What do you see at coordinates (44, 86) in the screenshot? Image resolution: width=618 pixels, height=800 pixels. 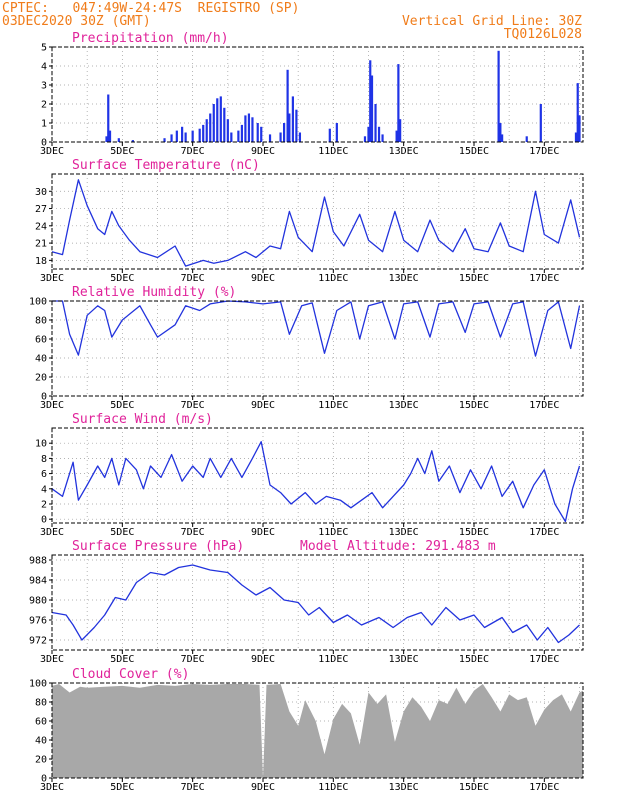 I see `y-tick-label: 3` at bounding box center [44, 86].